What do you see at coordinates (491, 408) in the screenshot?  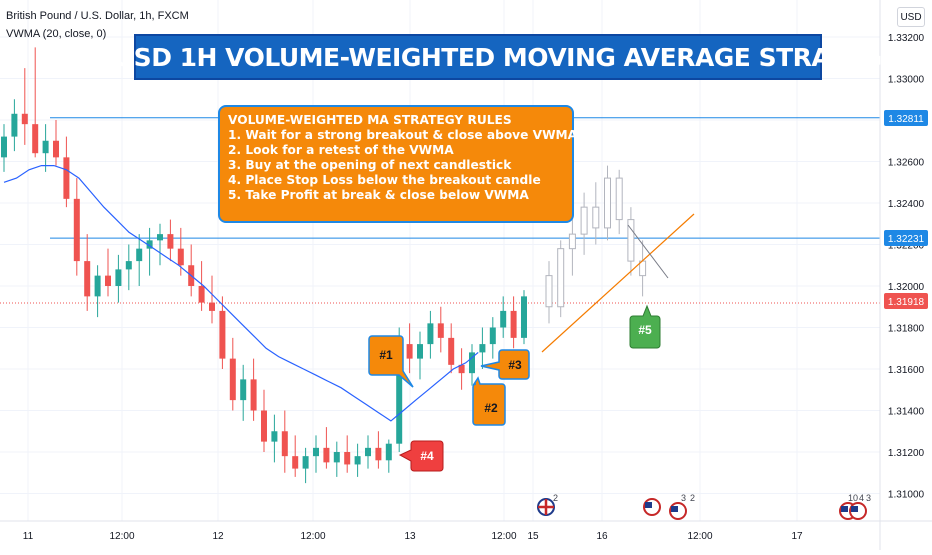 I see `svg-text: #2` at bounding box center [491, 408].